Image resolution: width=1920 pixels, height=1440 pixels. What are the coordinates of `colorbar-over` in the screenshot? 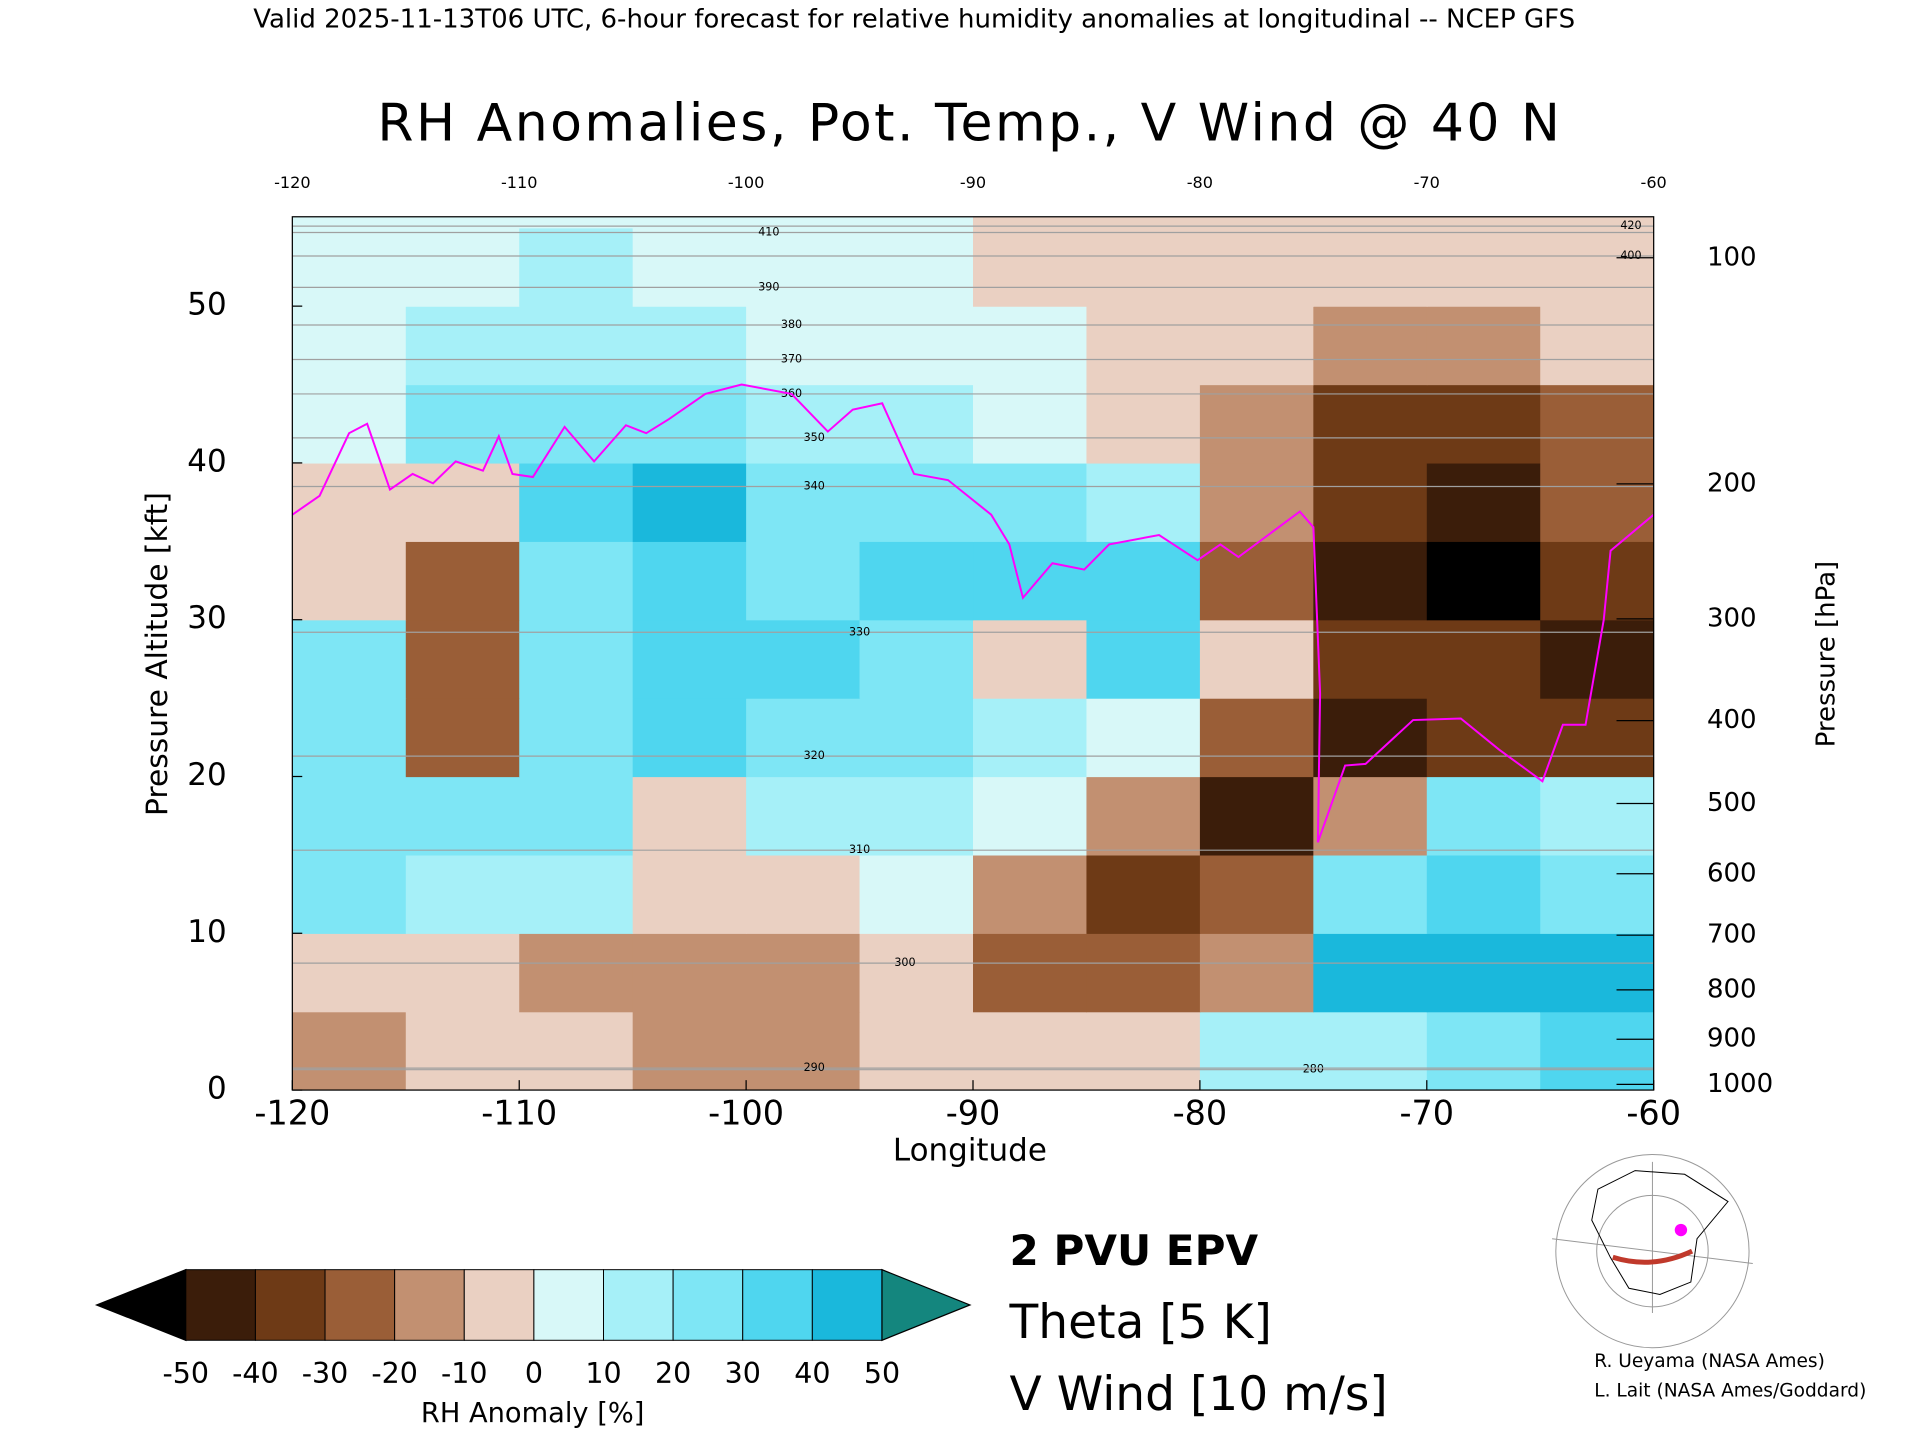 It's located at (926, 1305).